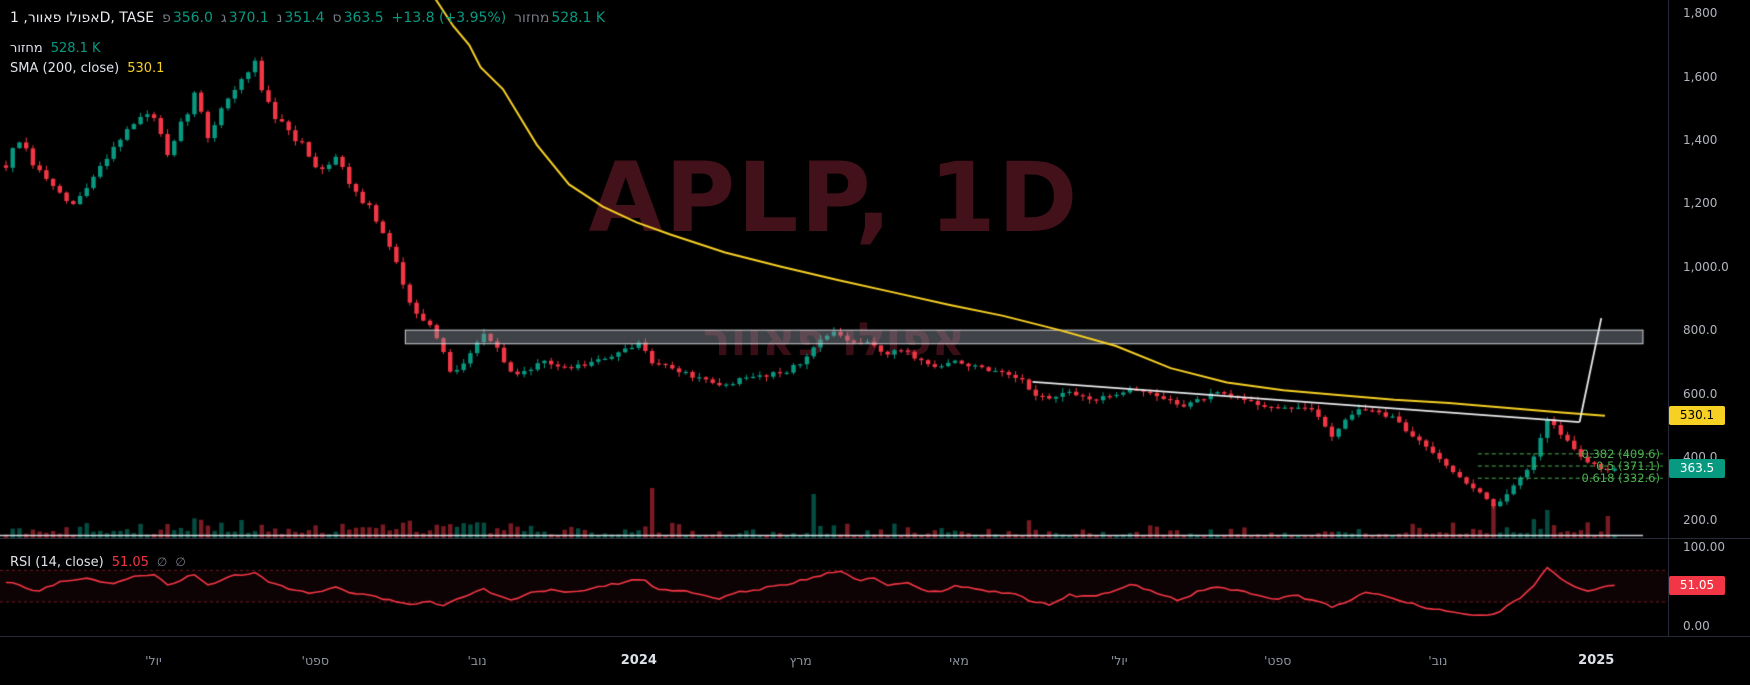 The height and width of the screenshot is (685, 1750). What do you see at coordinates (875, 538) in the screenshot?
I see `pane-separator` at bounding box center [875, 538].